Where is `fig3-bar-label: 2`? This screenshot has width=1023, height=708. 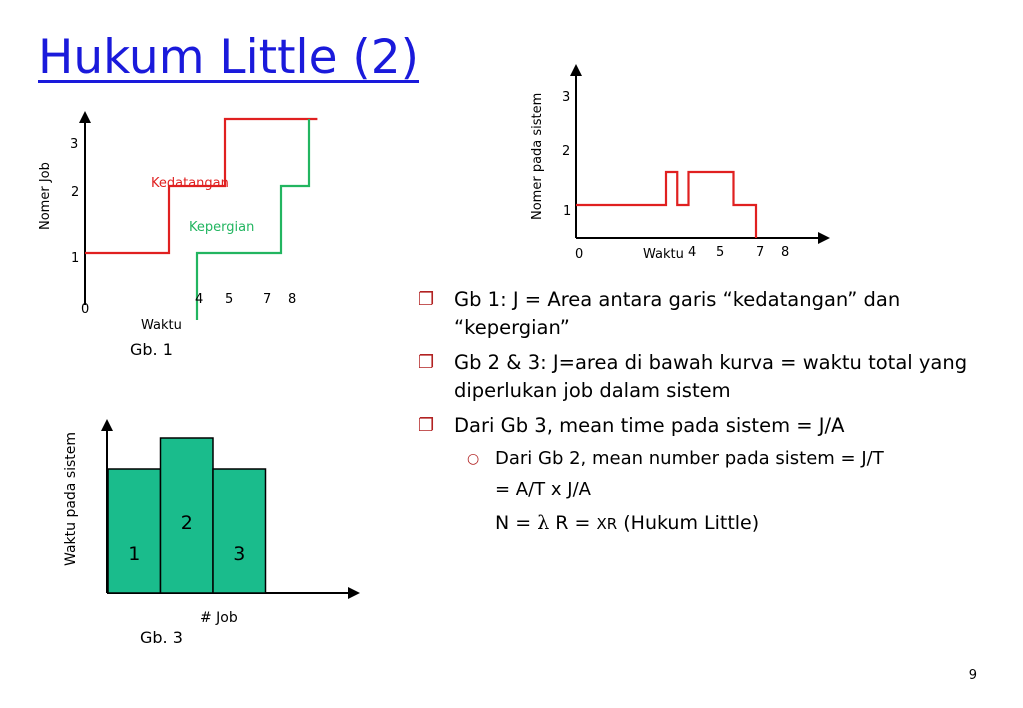 fig3-bar-label: 2 is located at coordinates (187, 523).